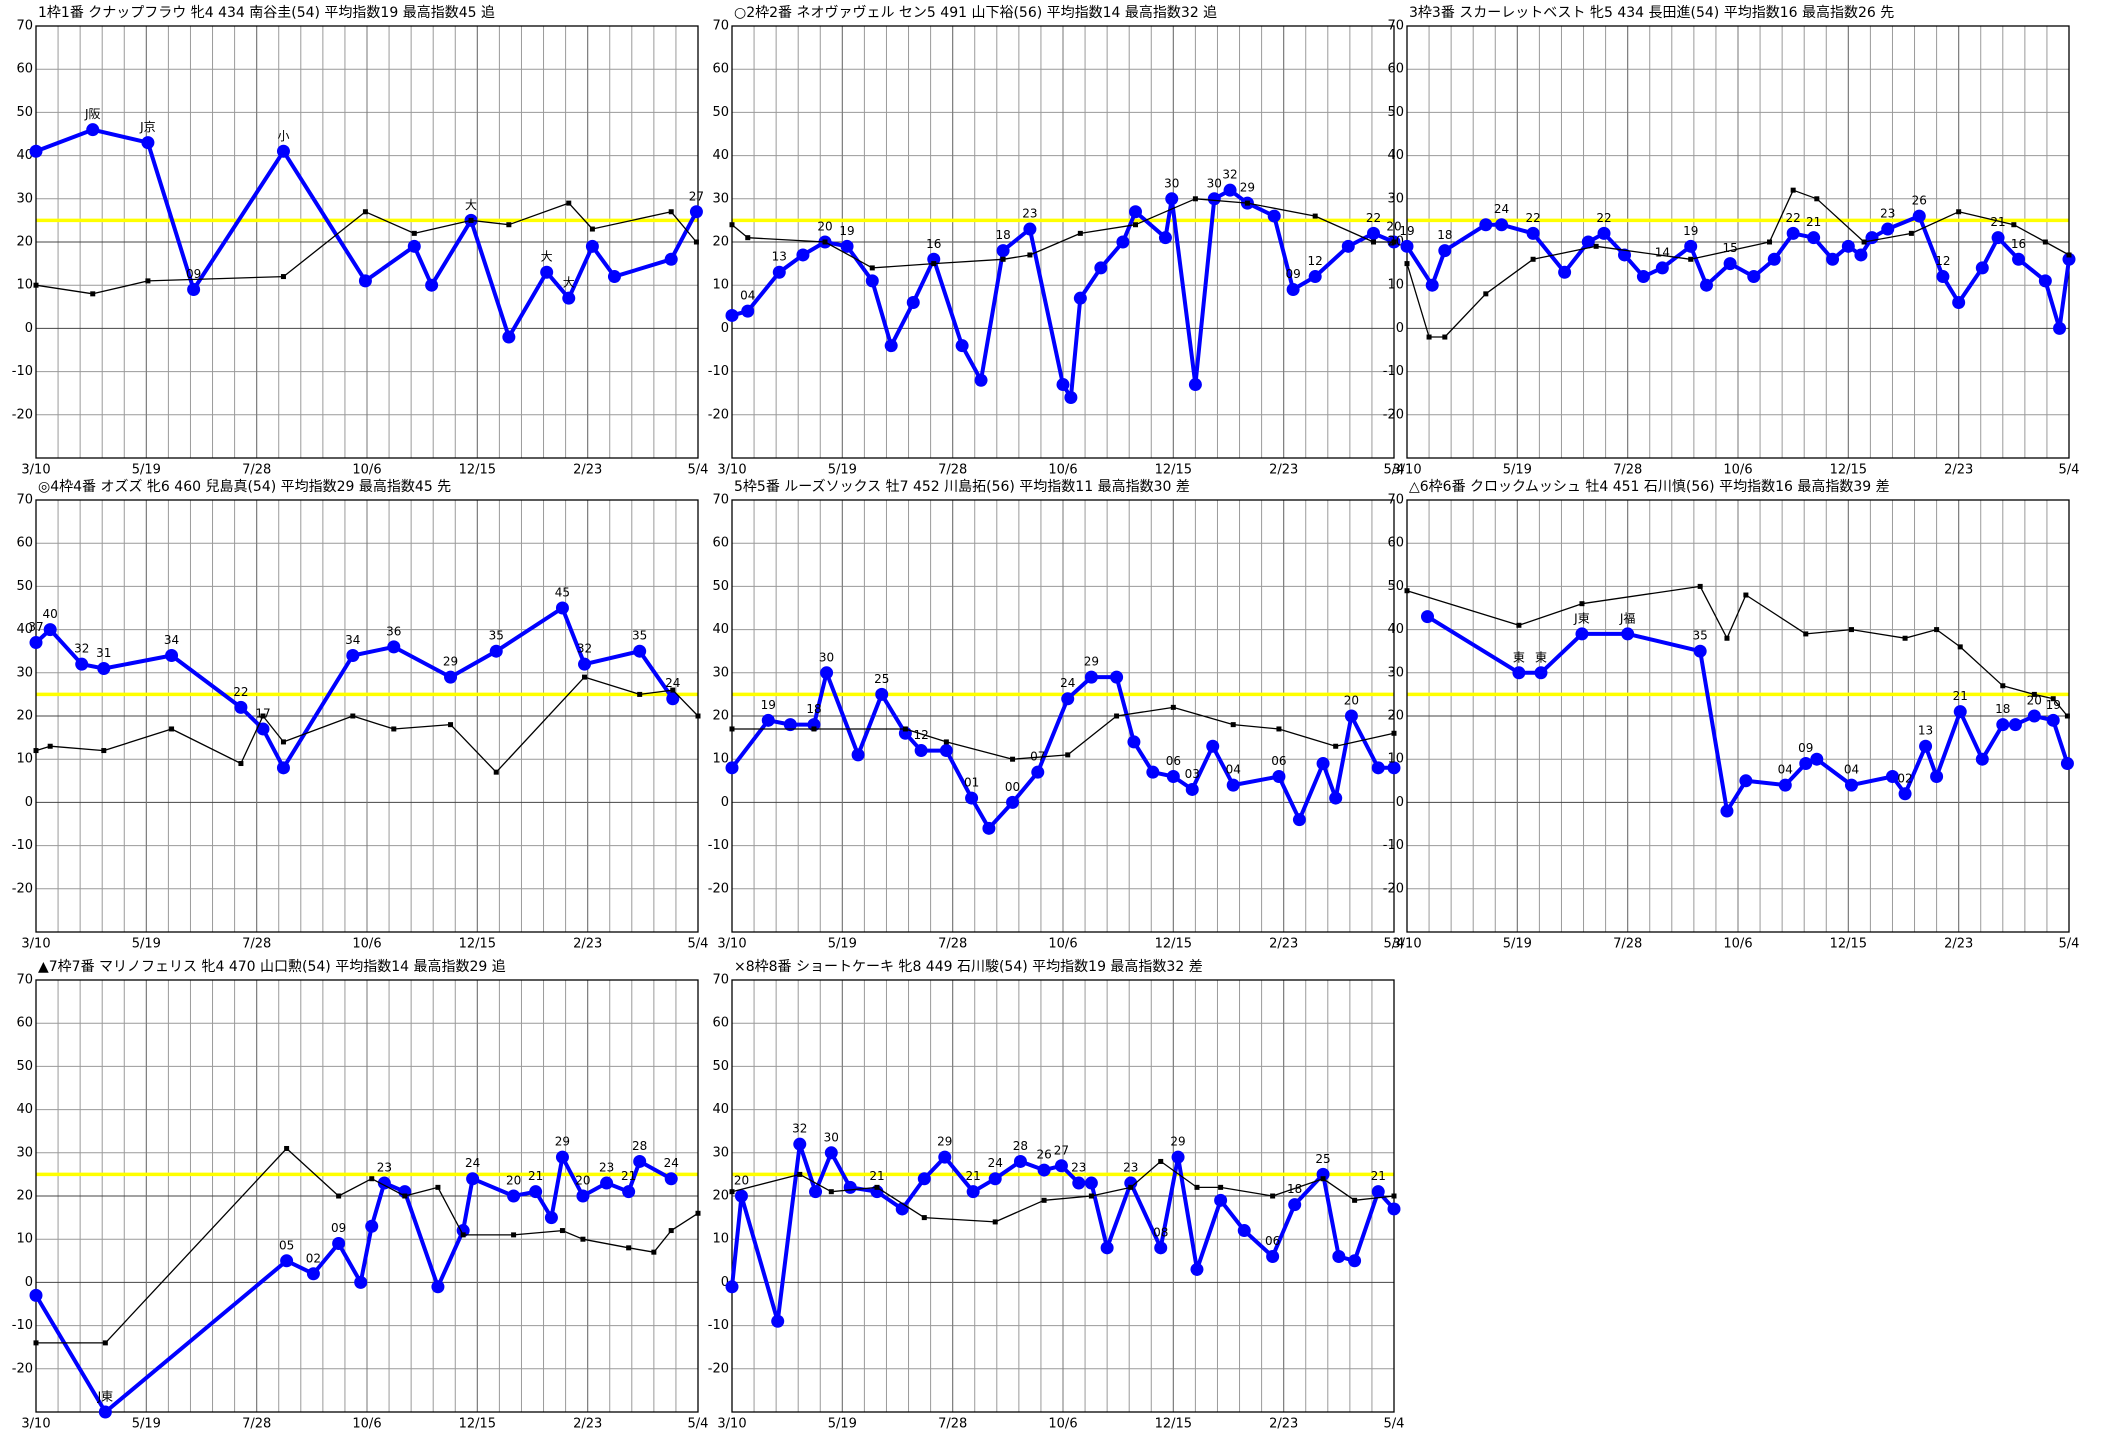  I want to click on y-tick-label: 10, so click(24, 759).